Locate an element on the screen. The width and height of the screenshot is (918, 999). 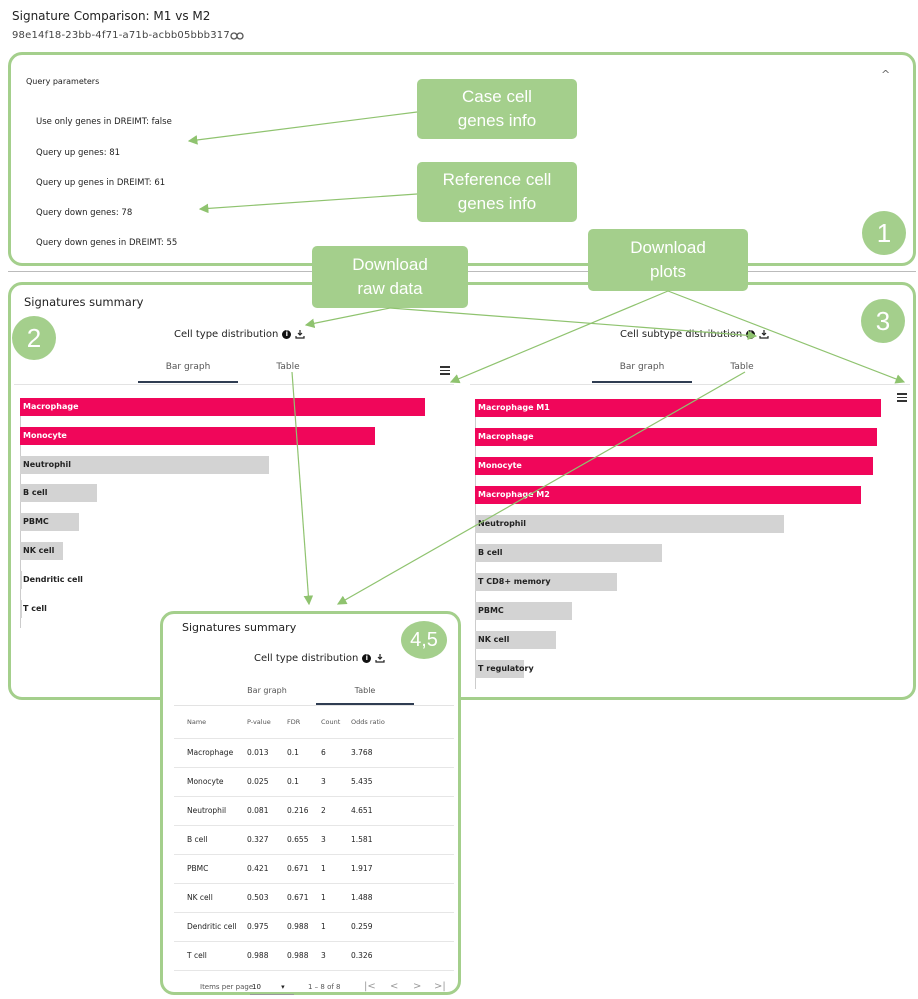
previous-page-icon: < is located at coordinates (394, 986).